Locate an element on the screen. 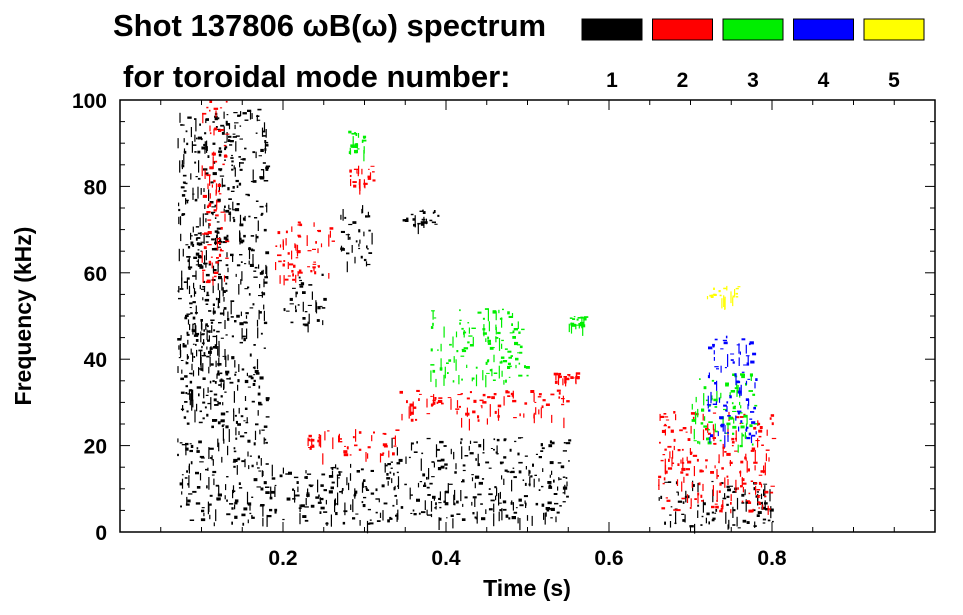 The height and width of the screenshot is (615, 963). mode-4-region-n4-late is located at coordinates (732, 391).